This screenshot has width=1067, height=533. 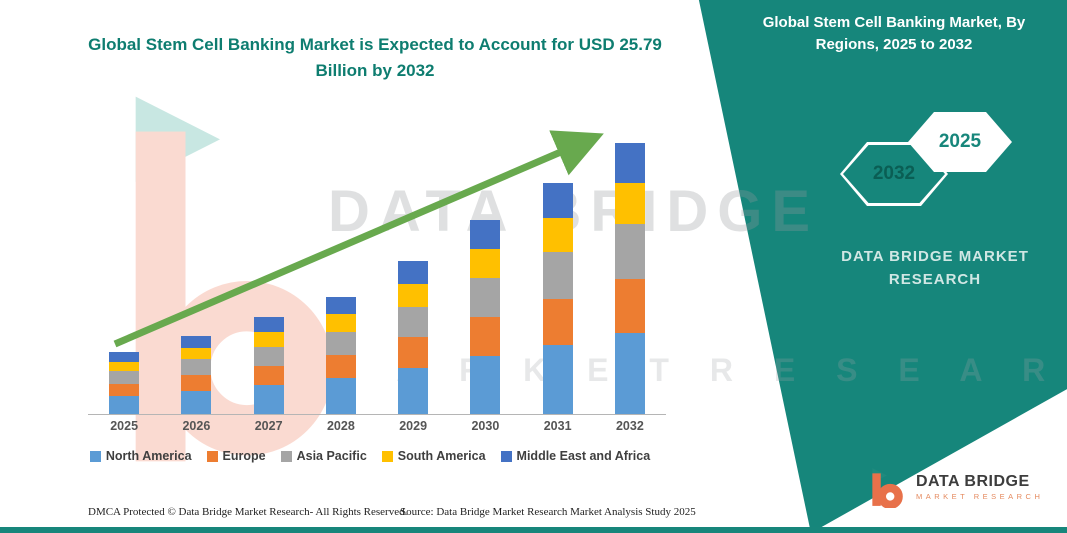 I want to click on legend-item: Asia Pacific, so click(x=323, y=456).